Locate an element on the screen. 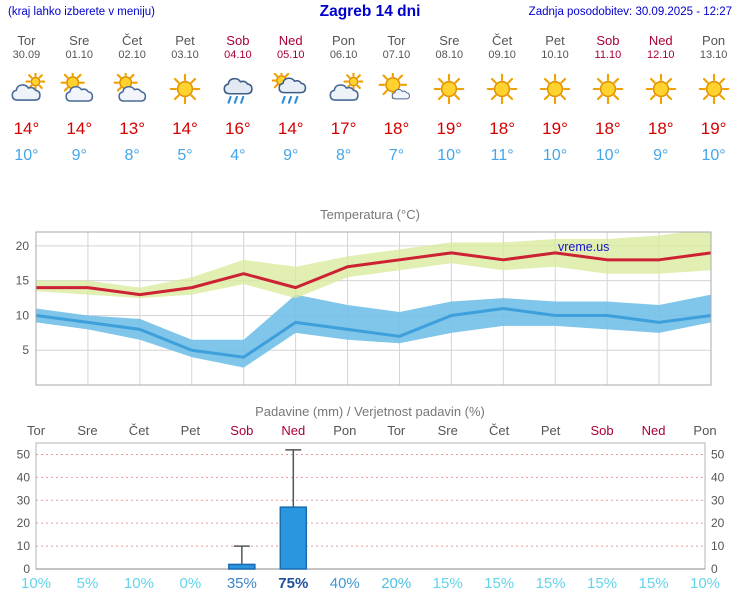  day-column: Tor 07.10 18° 7° is located at coordinates (396, 99).